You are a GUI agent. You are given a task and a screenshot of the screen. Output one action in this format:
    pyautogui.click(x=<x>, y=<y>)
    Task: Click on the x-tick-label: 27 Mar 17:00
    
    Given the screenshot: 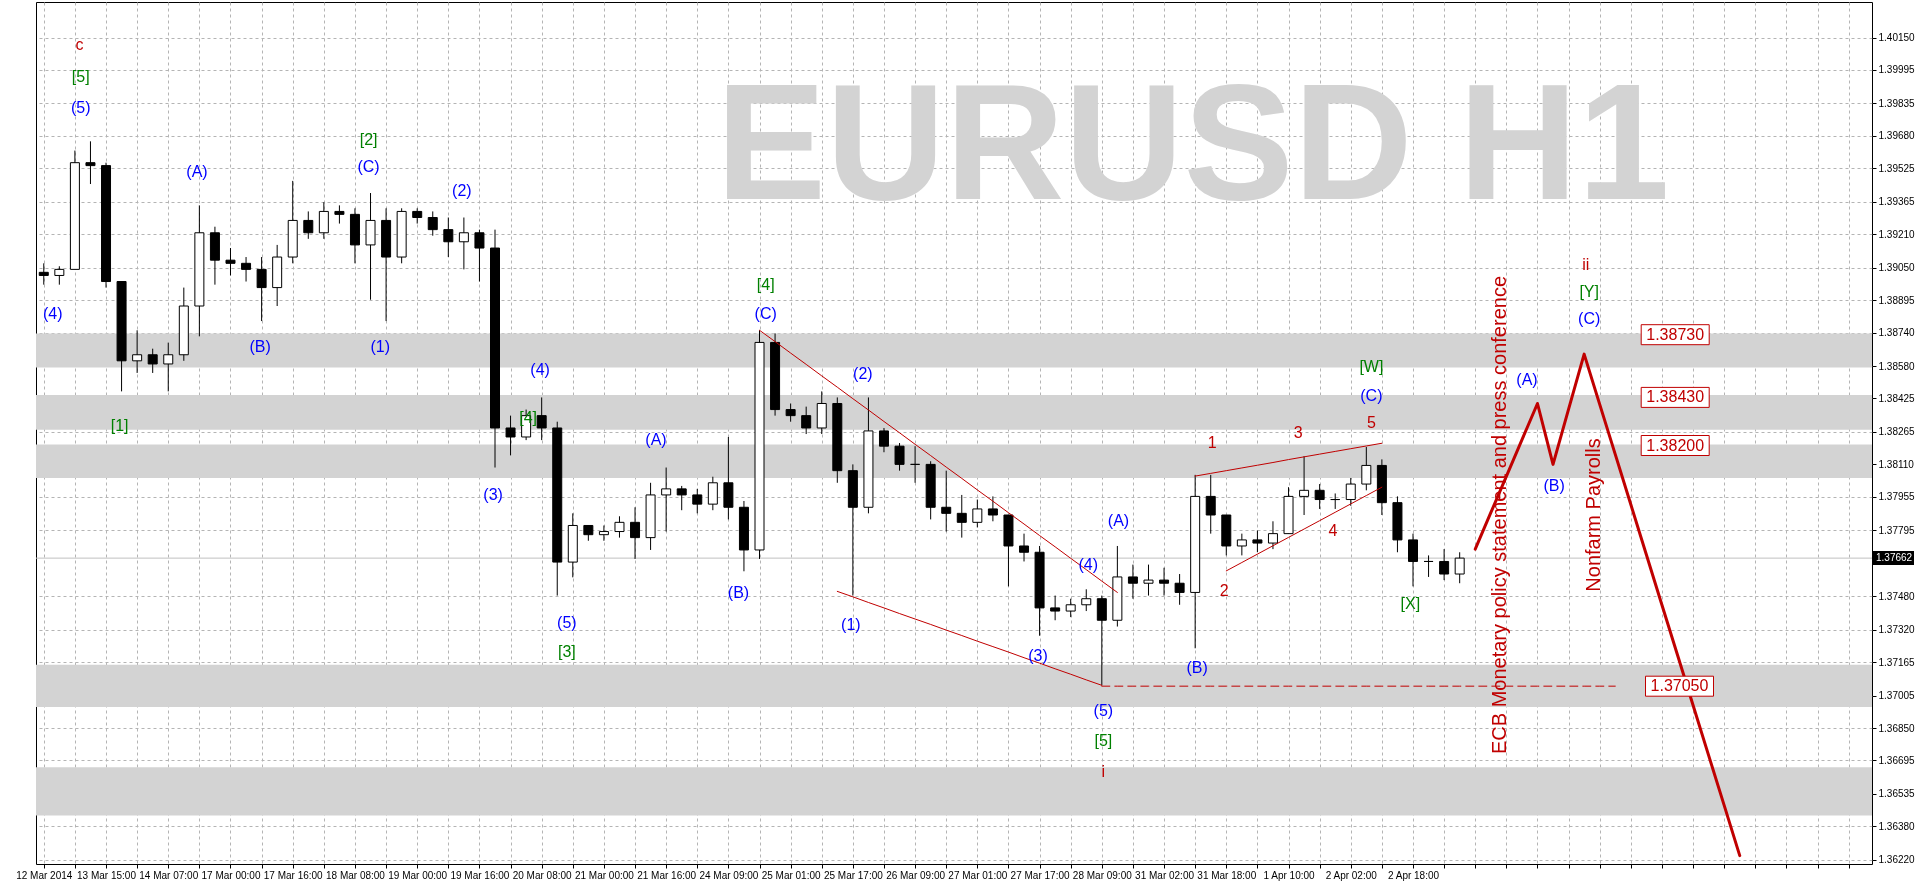 What is the action you would take?
    pyautogui.click(x=1040, y=875)
    